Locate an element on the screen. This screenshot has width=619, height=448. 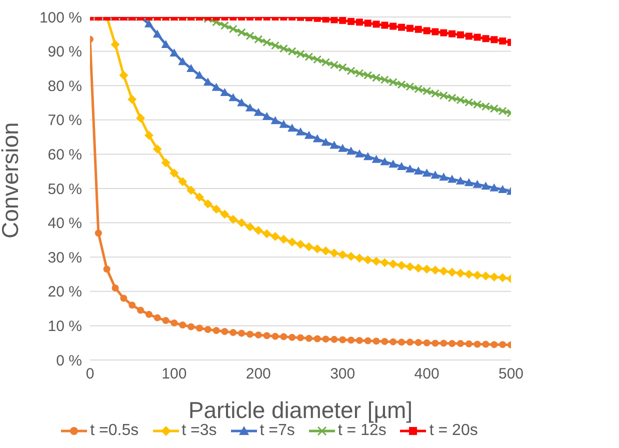
legend-label: t =0.5s is located at coordinates (114, 431).